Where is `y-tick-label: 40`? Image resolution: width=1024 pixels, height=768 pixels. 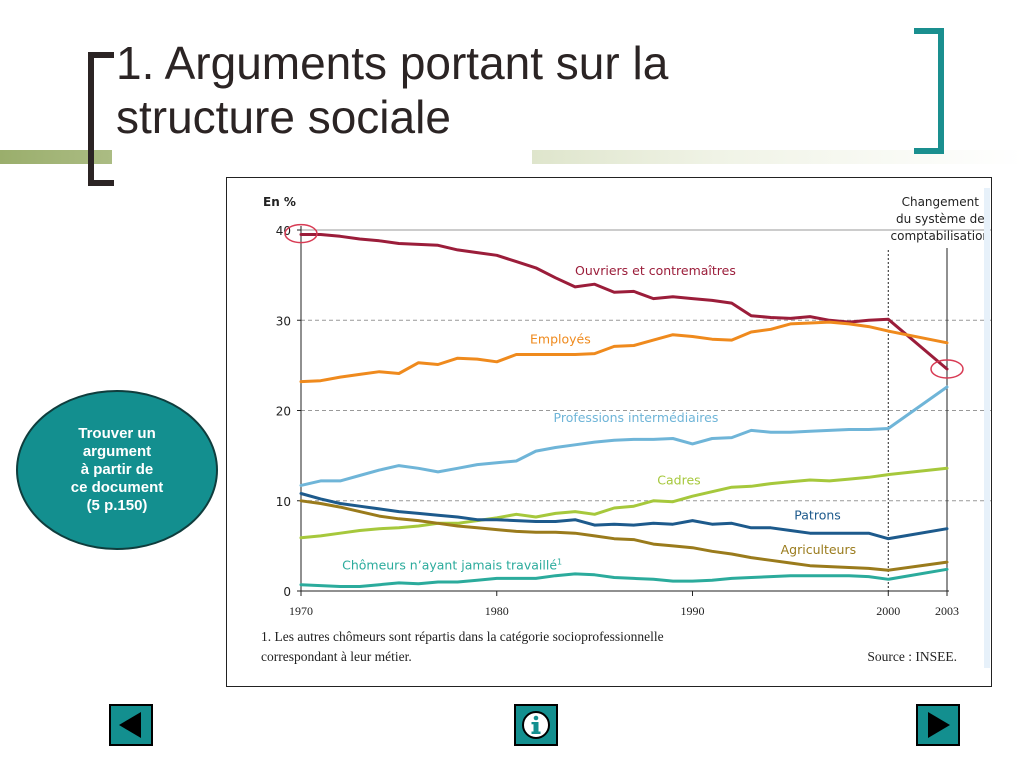
y-tick-label: 40 is located at coordinates (283, 231).